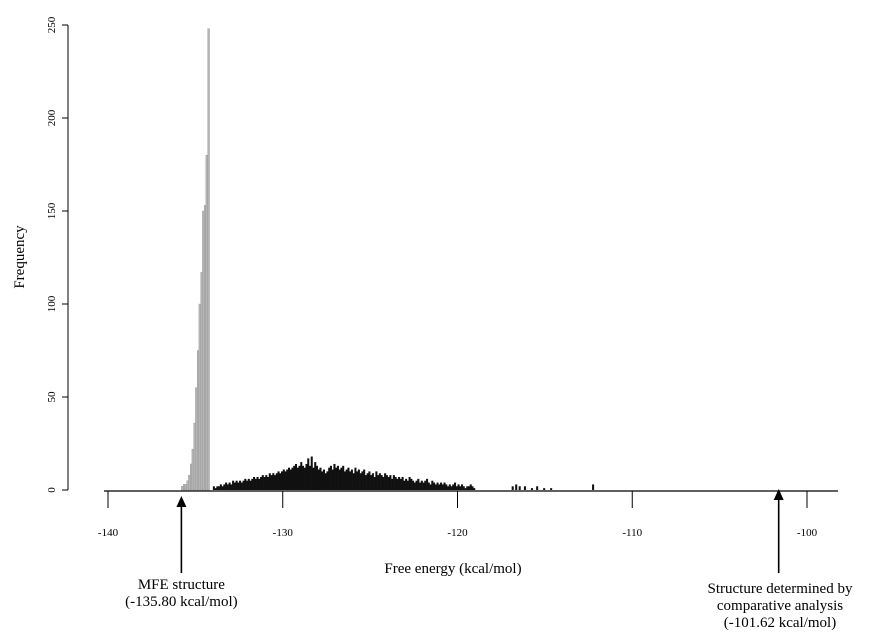 The width and height of the screenshot is (870, 640). Describe the element at coordinates (52, 210) in the screenshot. I see `y-tick-label-3: 150` at that location.